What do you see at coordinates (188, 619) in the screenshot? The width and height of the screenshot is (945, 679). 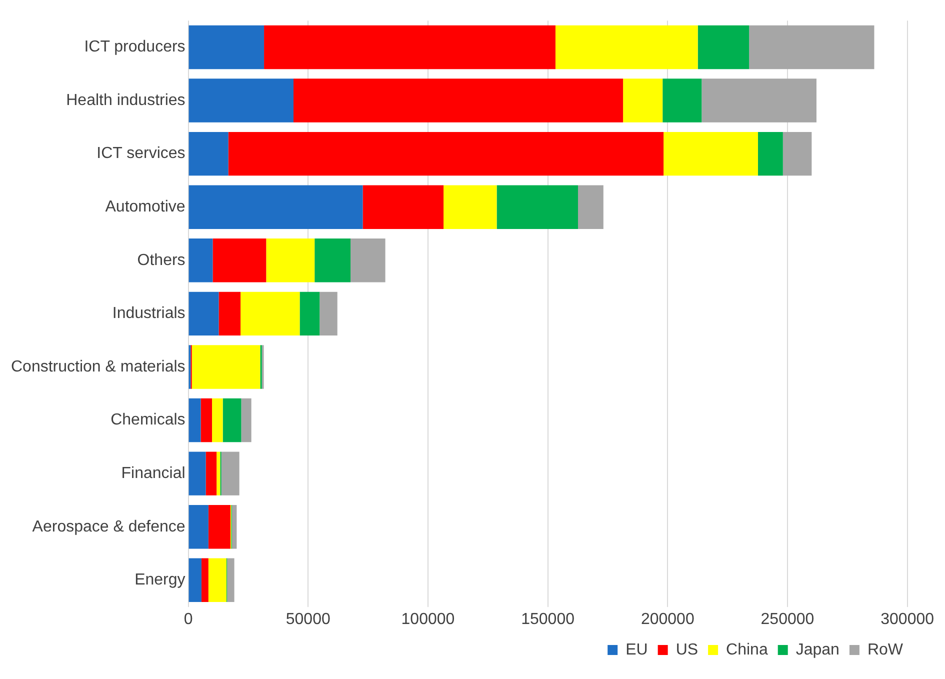 I see `x-tick-label: 0` at bounding box center [188, 619].